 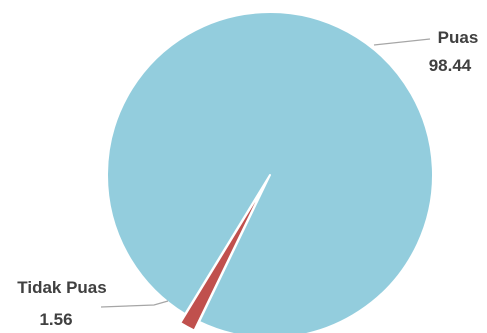 What do you see at coordinates (426, 51) in the screenshot?
I see `label-group-puas: Puas 98.44` at bounding box center [426, 51].